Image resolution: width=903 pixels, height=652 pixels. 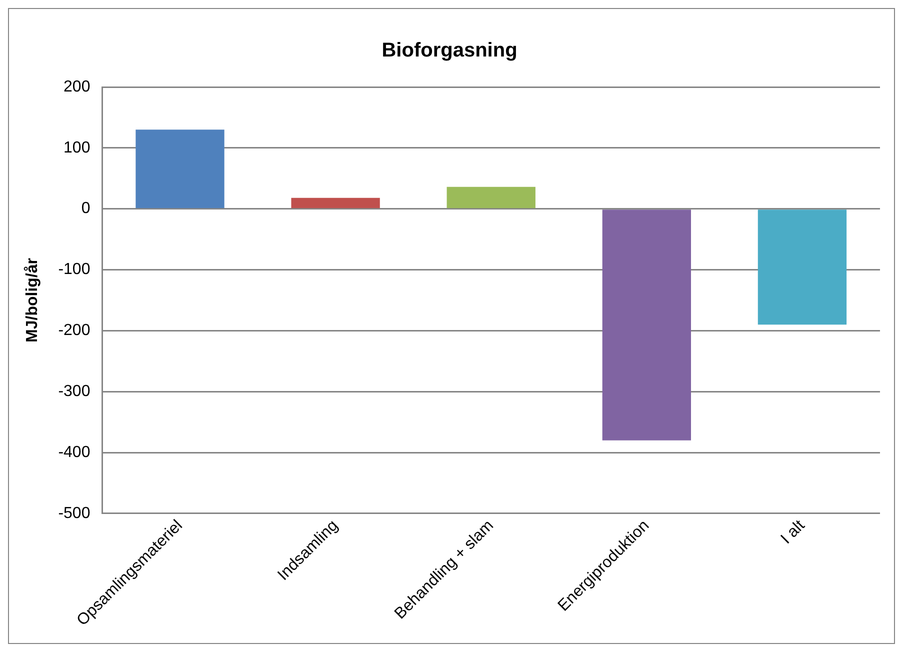 What do you see at coordinates (32, 300) in the screenshot?
I see `y-axis-title: MJ/bolig/år` at bounding box center [32, 300].